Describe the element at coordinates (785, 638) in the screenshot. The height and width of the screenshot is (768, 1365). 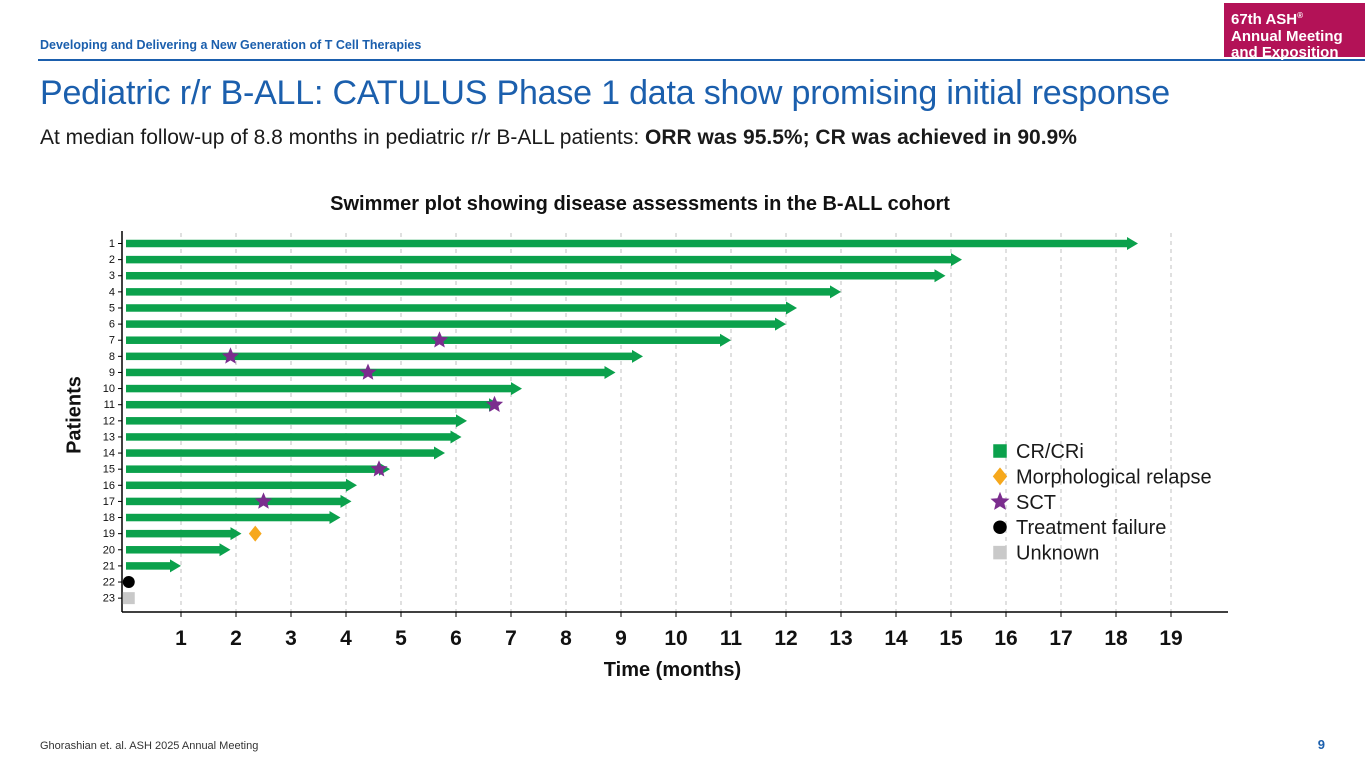
I see `x-tick-label: 12` at that location.